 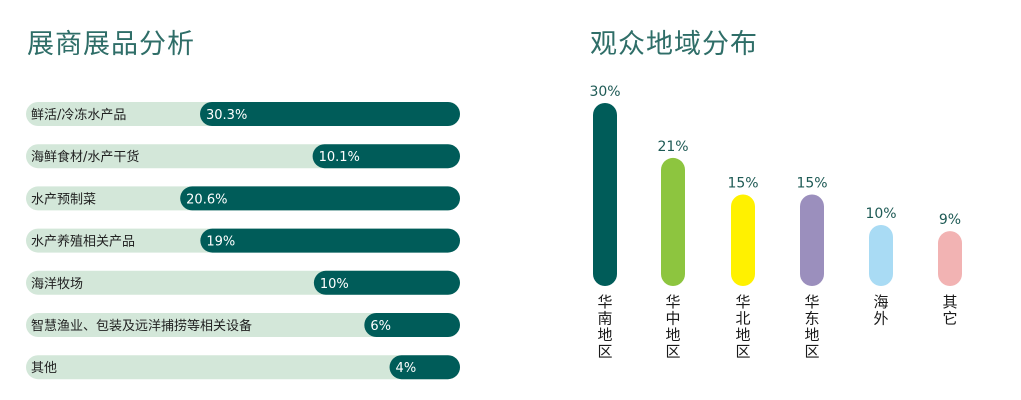 What do you see at coordinates (57, 284) in the screenshot?
I see `category-label: 海洋牧场` at bounding box center [57, 284].